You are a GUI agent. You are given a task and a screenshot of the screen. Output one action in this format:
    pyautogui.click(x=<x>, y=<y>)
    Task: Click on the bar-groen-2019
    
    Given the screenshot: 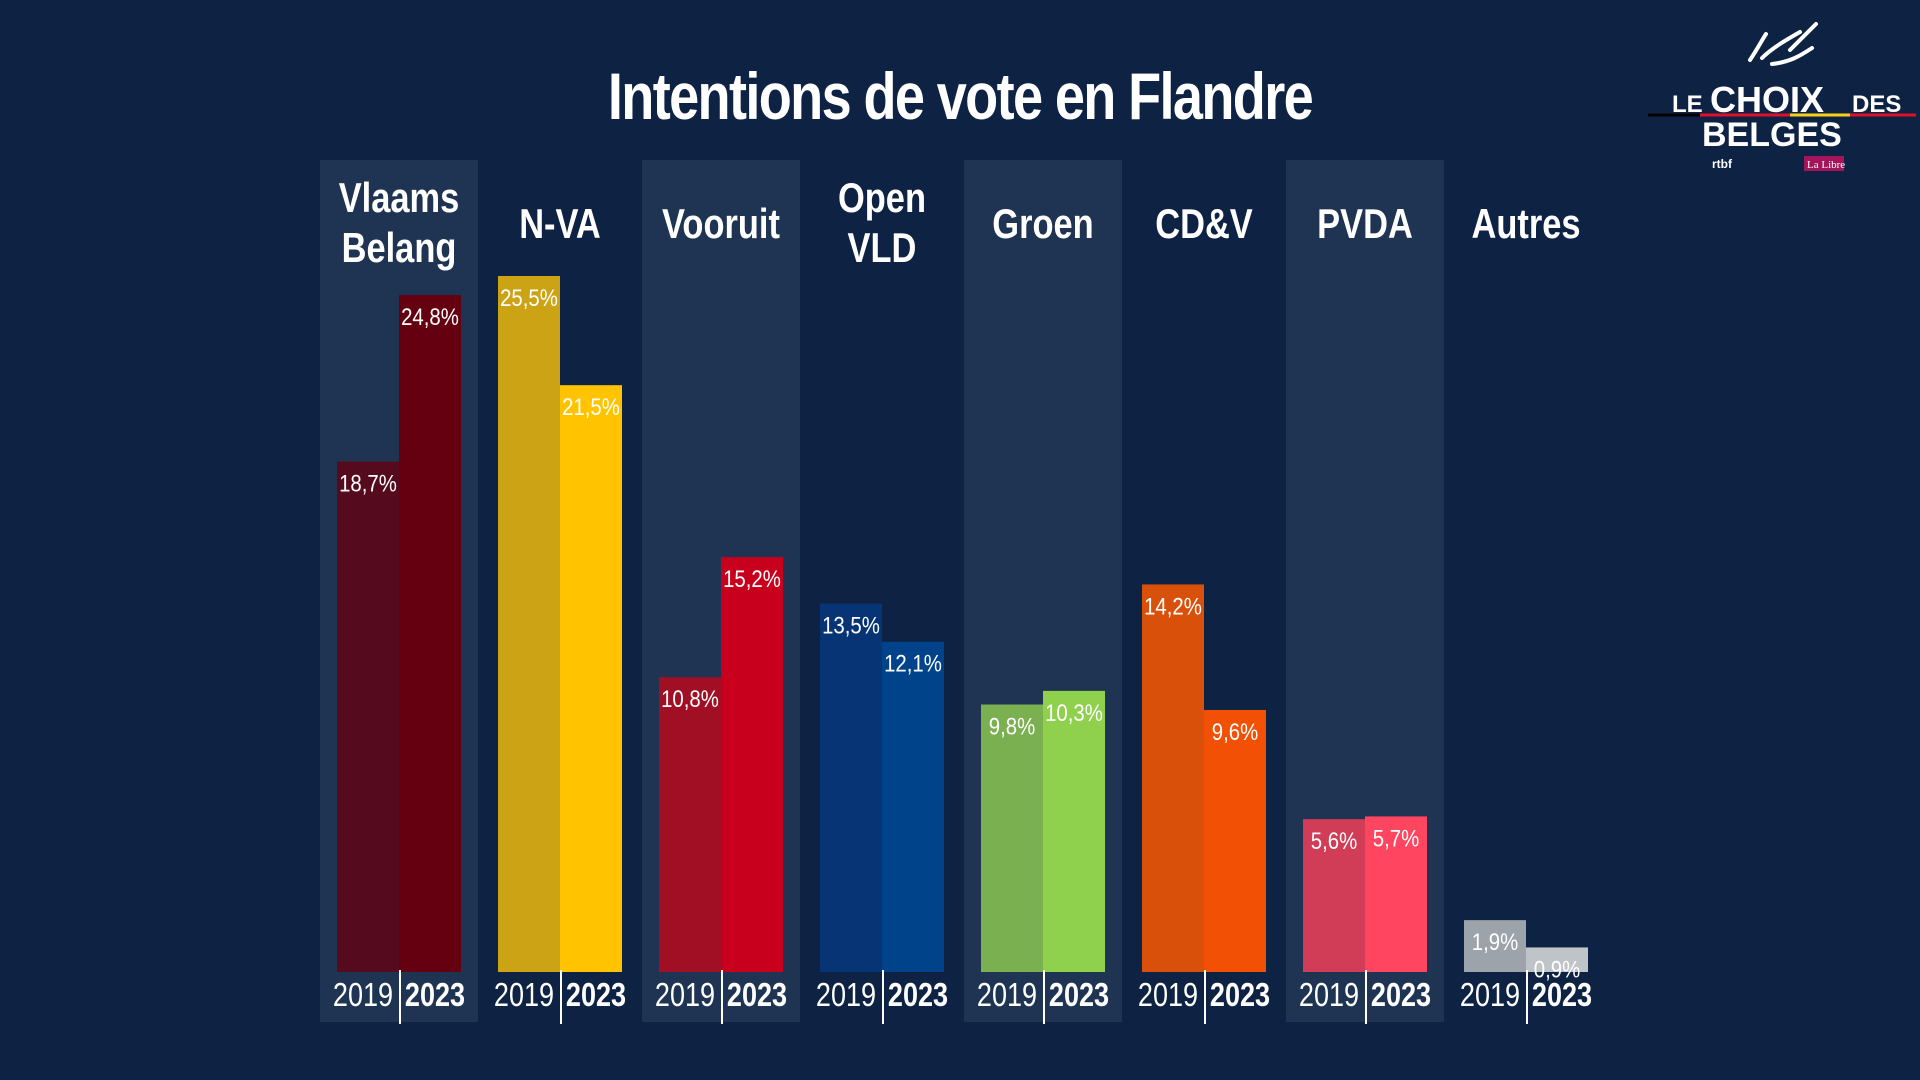 What is the action you would take?
    pyautogui.click(x=1012, y=838)
    